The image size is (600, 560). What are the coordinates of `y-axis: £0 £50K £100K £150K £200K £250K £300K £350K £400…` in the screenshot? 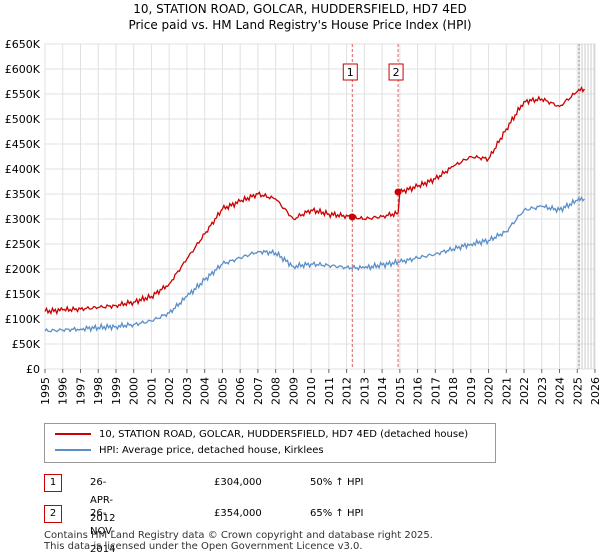 It's located at (23, 207).